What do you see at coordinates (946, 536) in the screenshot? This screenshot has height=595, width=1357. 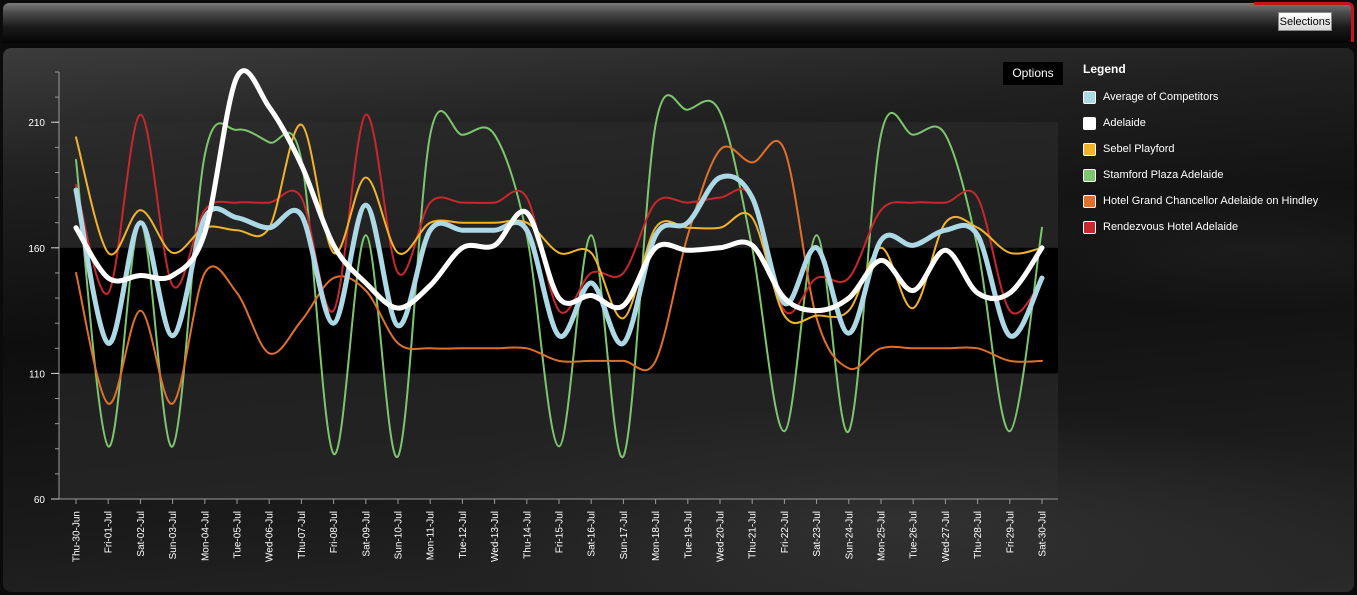 I see `x-tick-label: Wed-27-Jul` at bounding box center [946, 536].